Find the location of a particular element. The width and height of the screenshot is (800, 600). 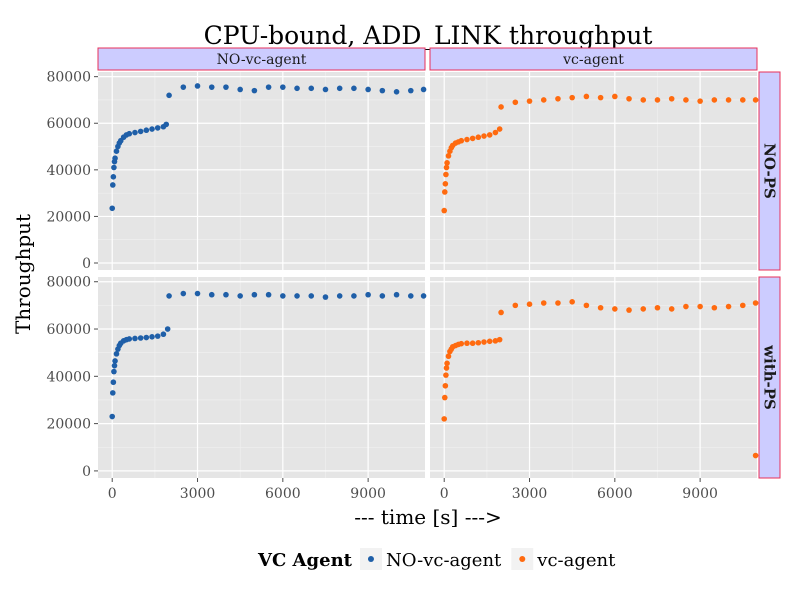

chart-title: CPU-bound, ADD_LINK throughput is located at coordinates (428, 35).